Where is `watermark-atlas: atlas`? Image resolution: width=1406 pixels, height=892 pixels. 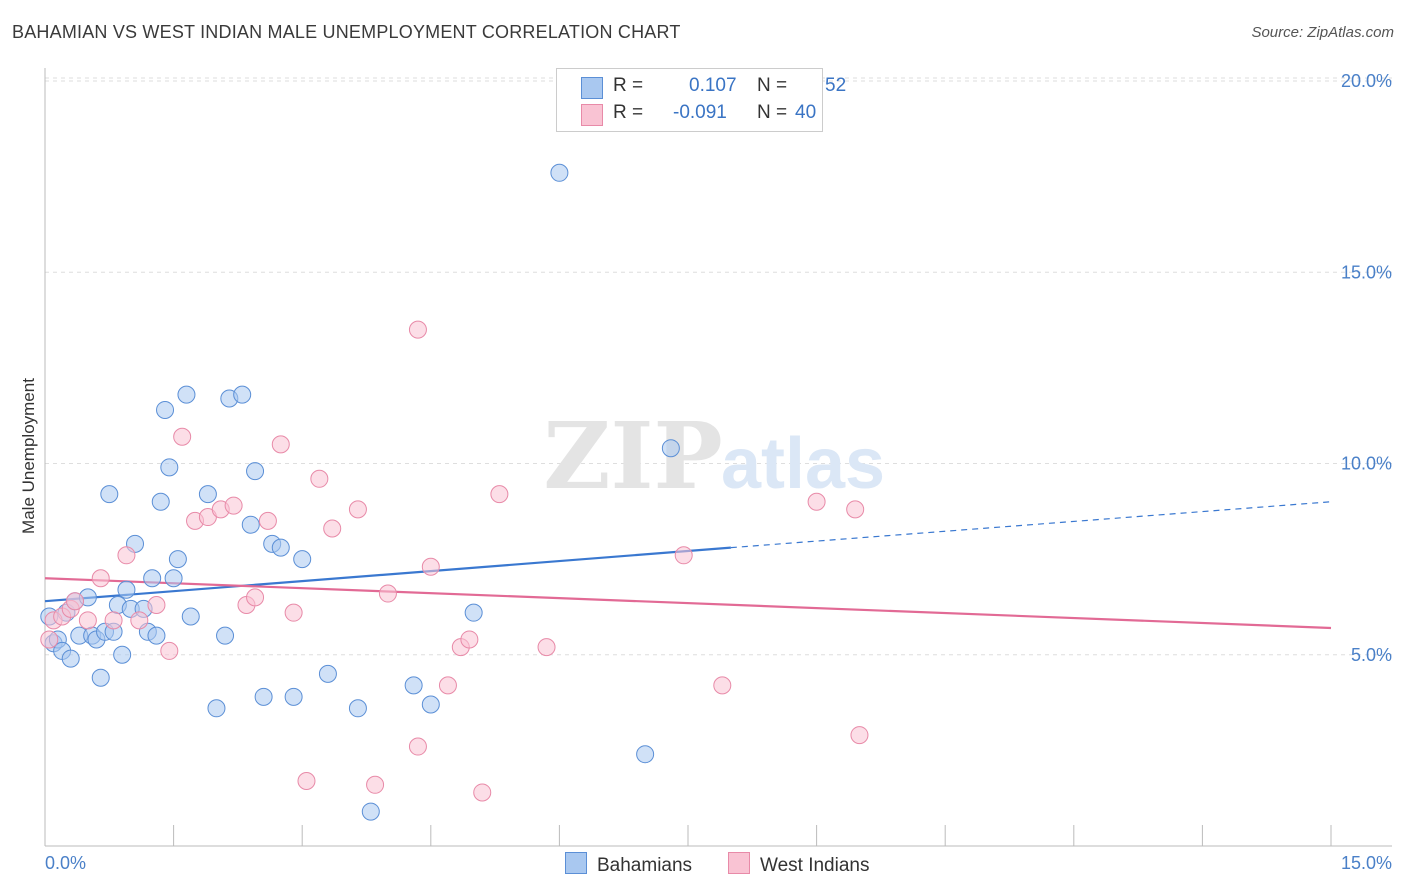 watermark-atlas: atlas is located at coordinates (803, 464).